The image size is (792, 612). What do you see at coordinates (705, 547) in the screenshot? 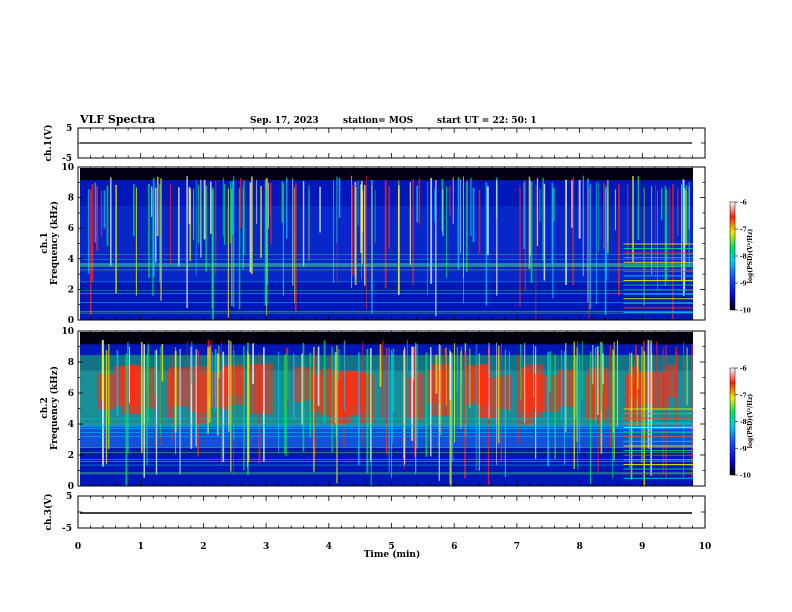
I see `x-tick-label: 10` at bounding box center [705, 547].